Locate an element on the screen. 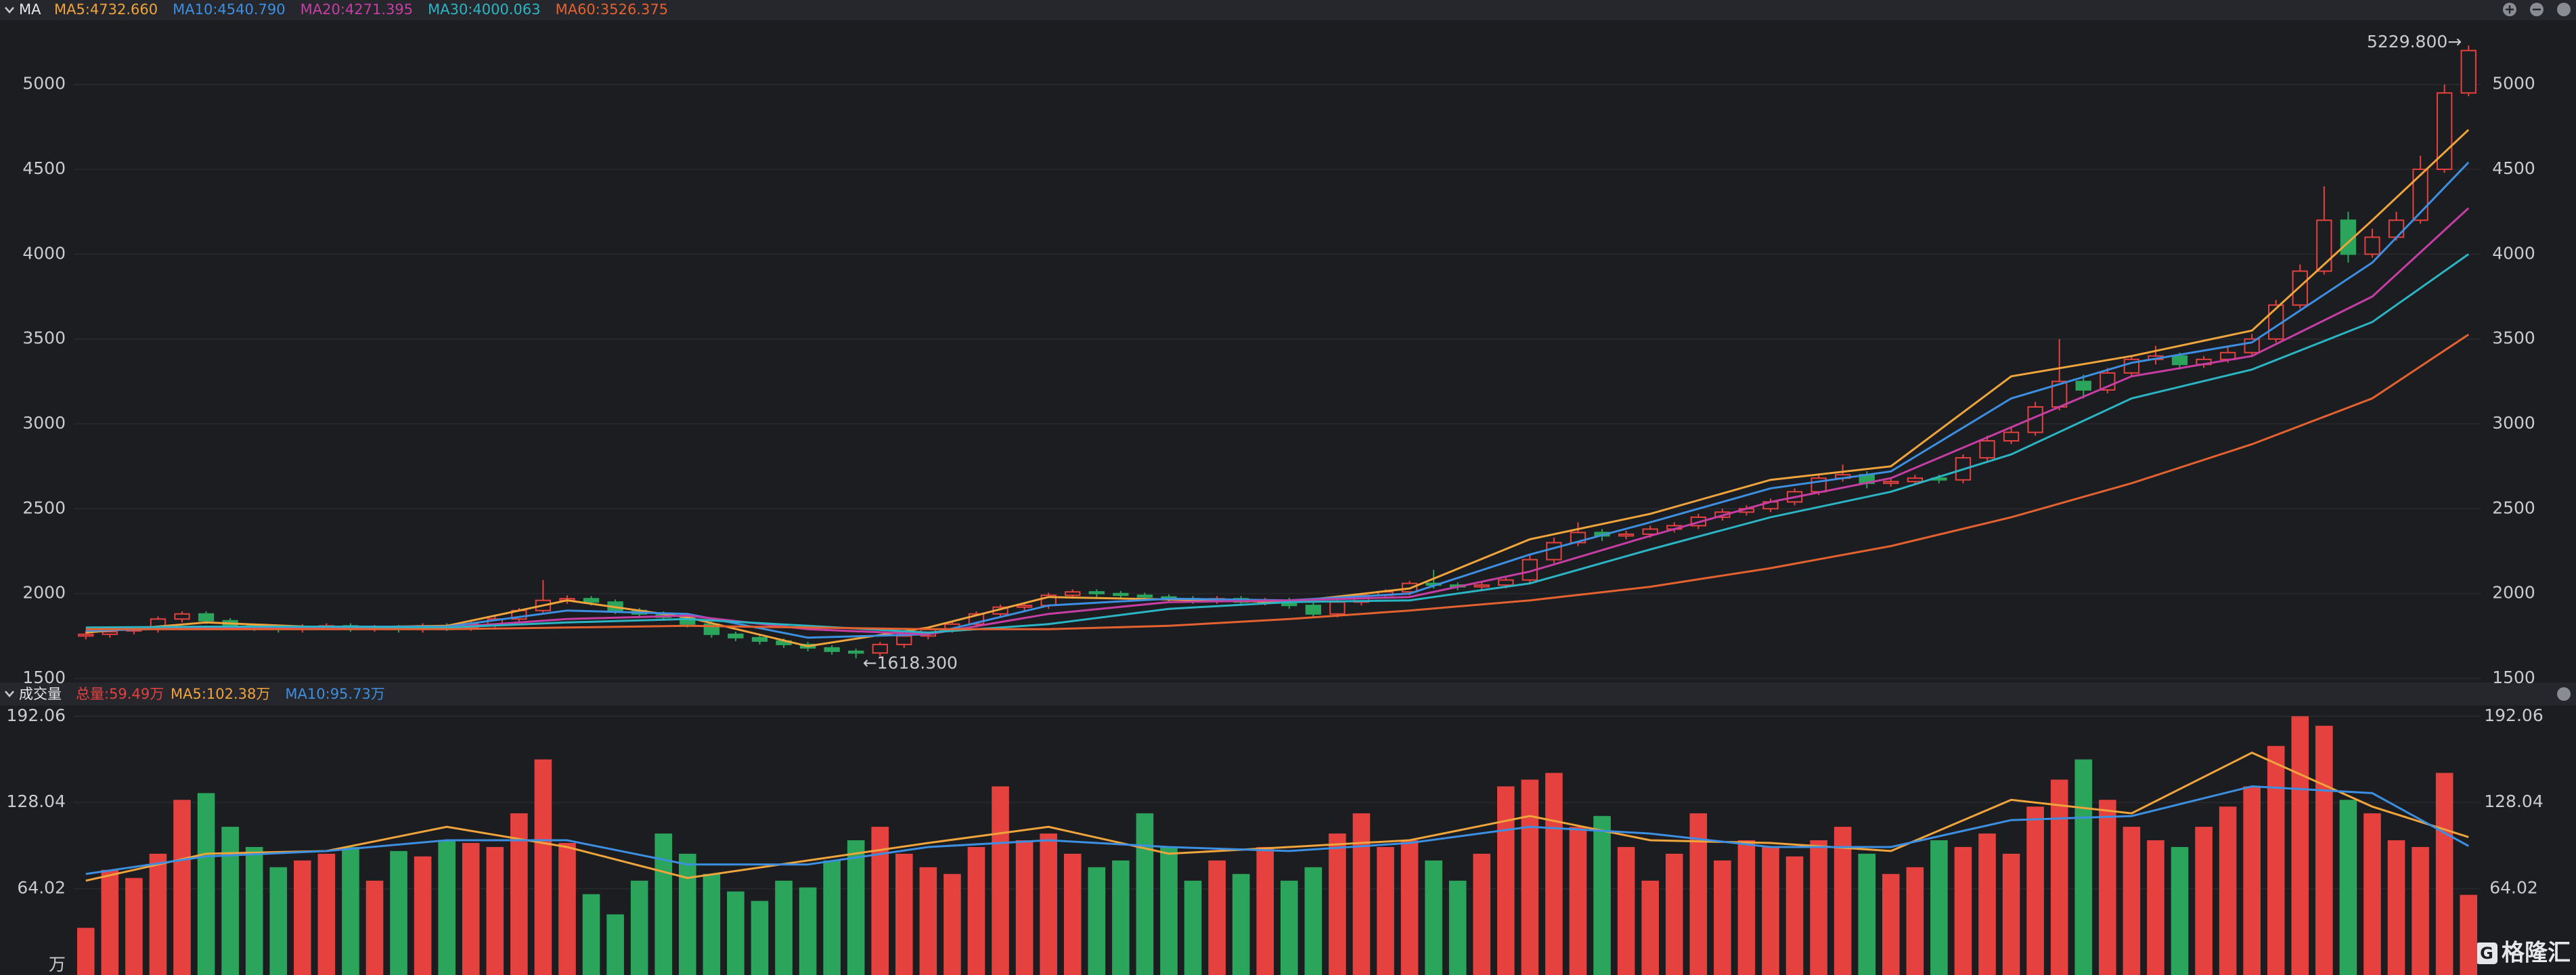  plus-glyph is located at coordinates (2510, 9).